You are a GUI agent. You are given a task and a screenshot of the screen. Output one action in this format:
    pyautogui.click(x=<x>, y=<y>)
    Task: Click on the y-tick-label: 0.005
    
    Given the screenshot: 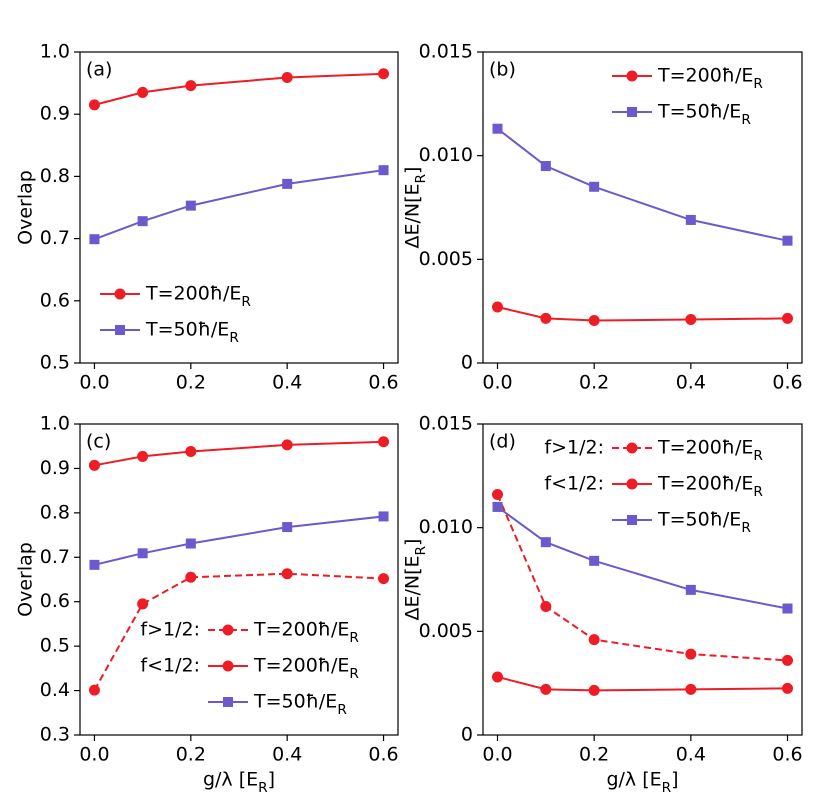 What is the action you would take?
    pyautogui.click(x=446, y=259)
    